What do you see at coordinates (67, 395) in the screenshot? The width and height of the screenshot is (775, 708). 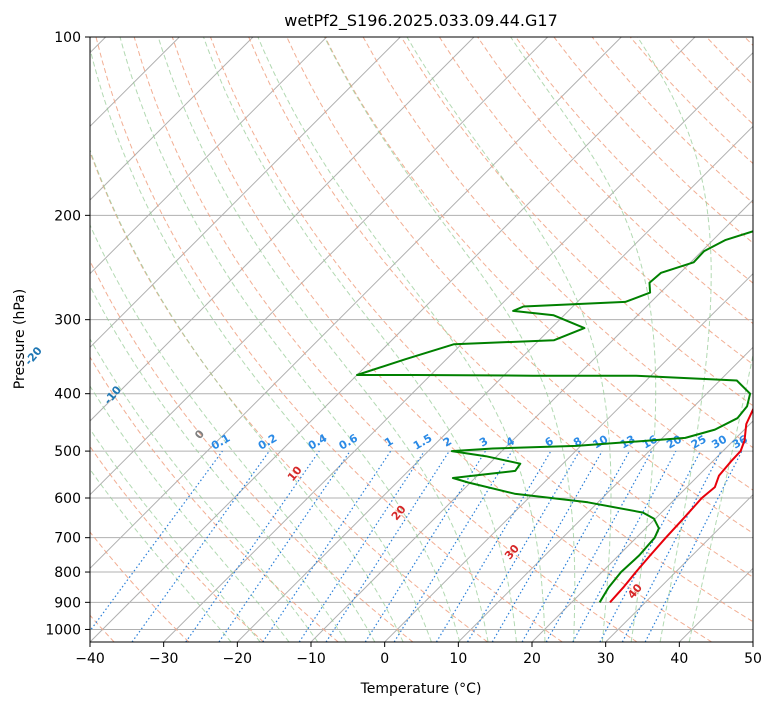 I see `y-tick-label: 400` at bounding box center [67, 395].